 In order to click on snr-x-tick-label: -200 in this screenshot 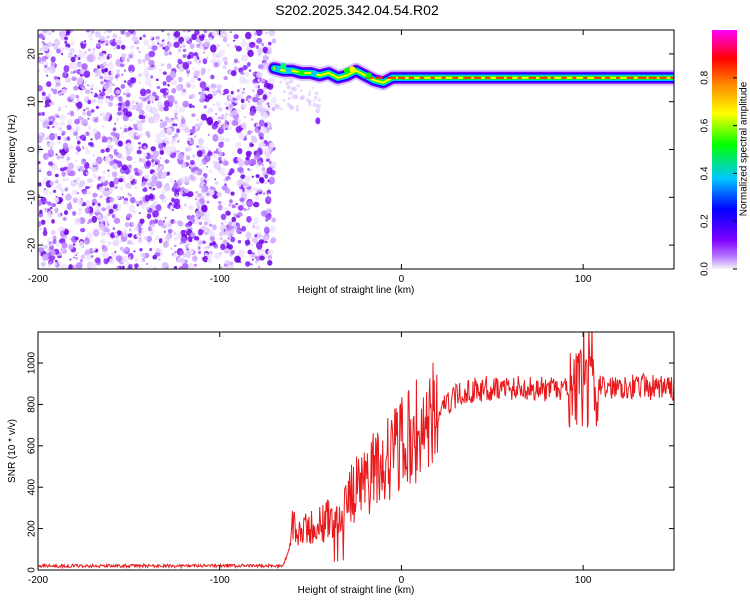, I will do `click(38, 580)`.